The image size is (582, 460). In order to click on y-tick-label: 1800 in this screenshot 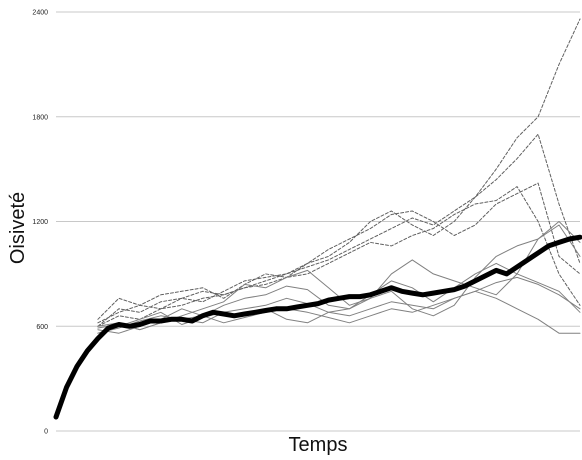, I will do `click(40, 117)`.